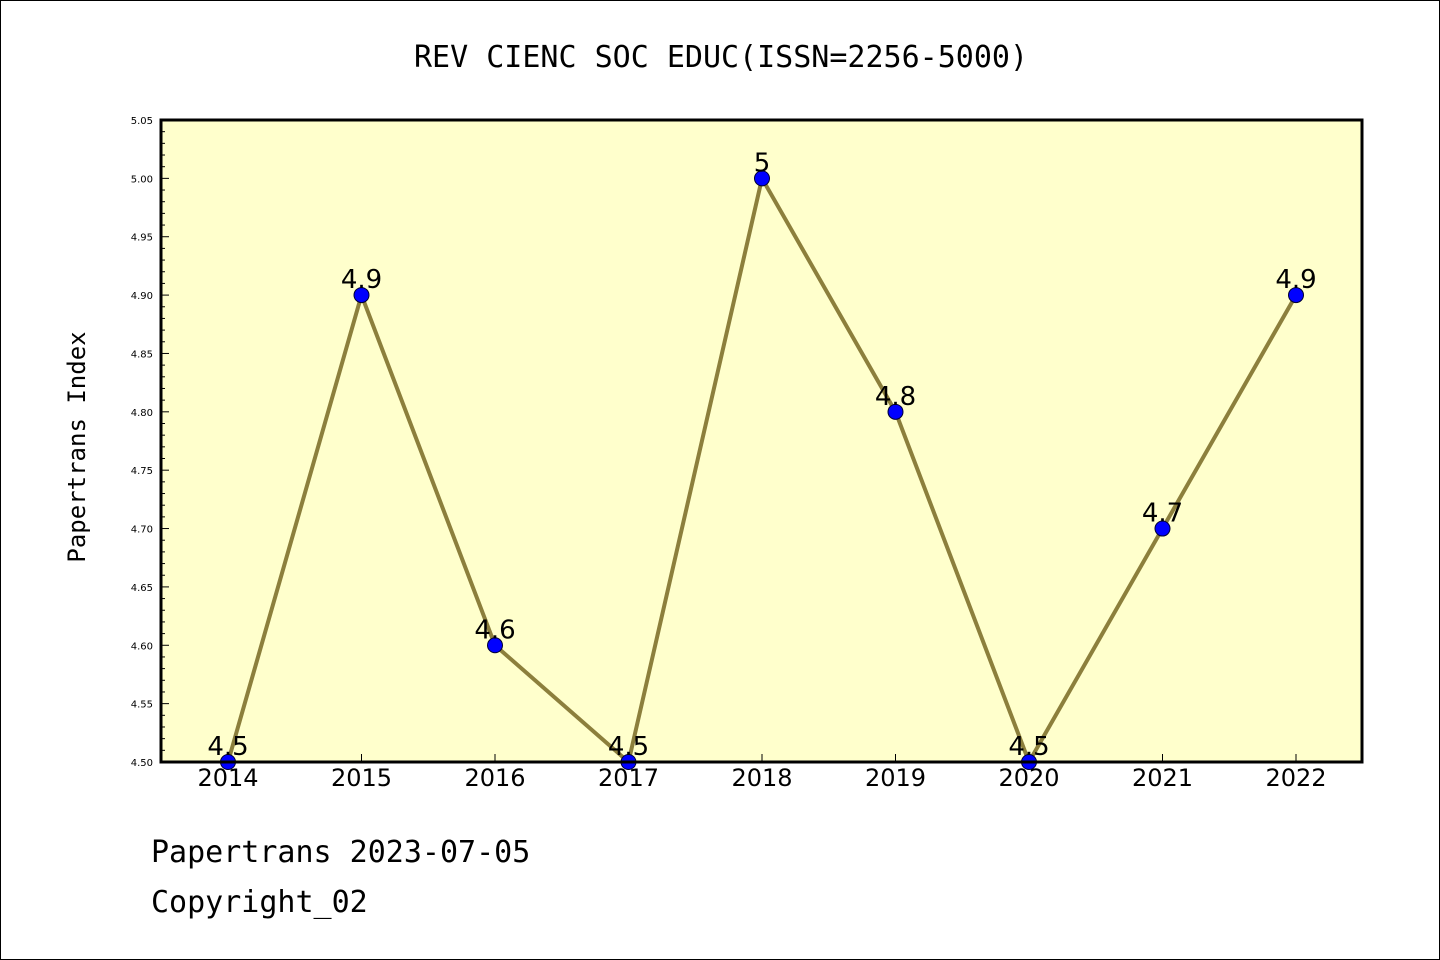 The height and width of the screenshot is (960, 1440). Describe the element at coordinates (494, 778) in the screenshot. I see `x-tick-label: 2016` at that location.